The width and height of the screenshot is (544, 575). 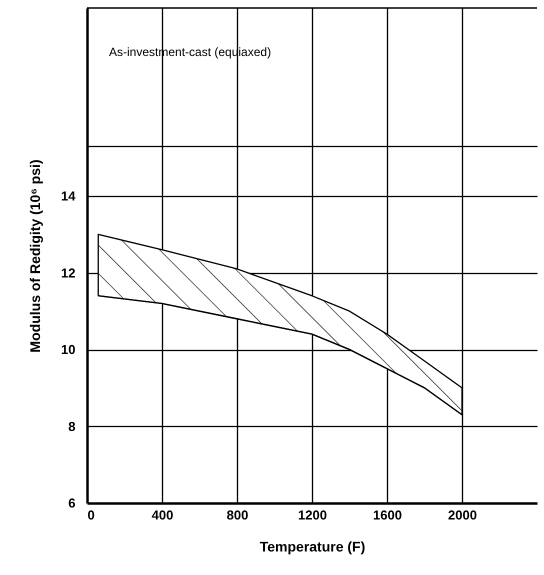 I want to click on x-tick-label: 1600, so click(x=387, y=515).